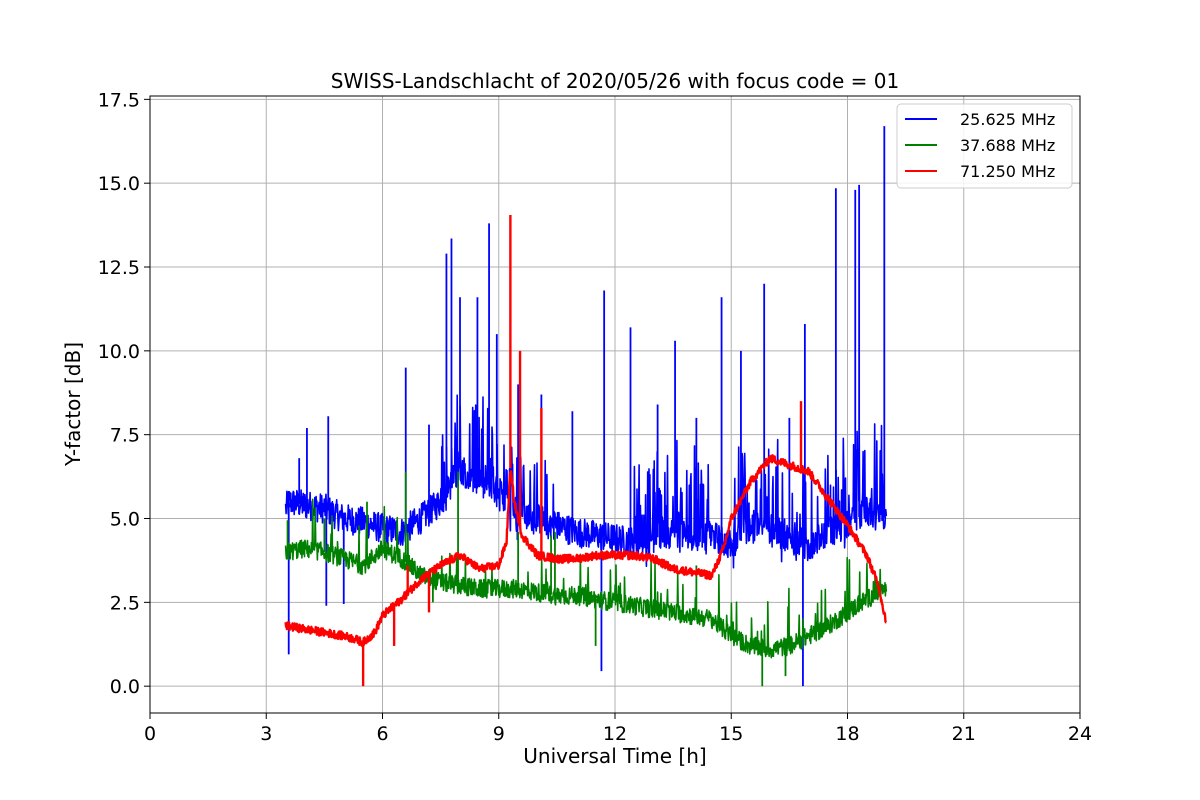 This screenshot has height=800, width=1200. Describe the element at coordinates (125, 603) in the screenshot. I see `y-tick-label: 2.5` at that location.